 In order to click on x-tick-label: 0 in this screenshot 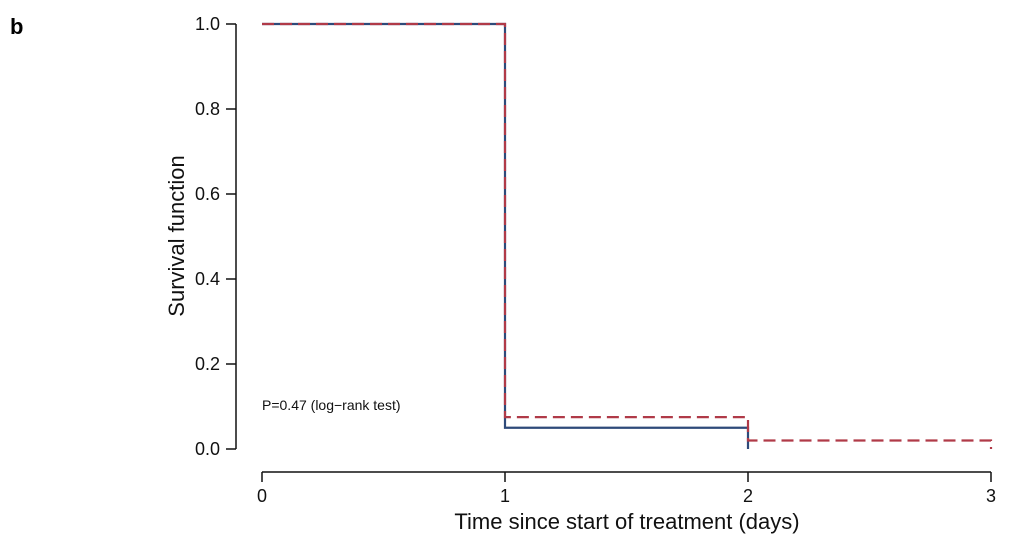, I will do `click(262, 496)`.